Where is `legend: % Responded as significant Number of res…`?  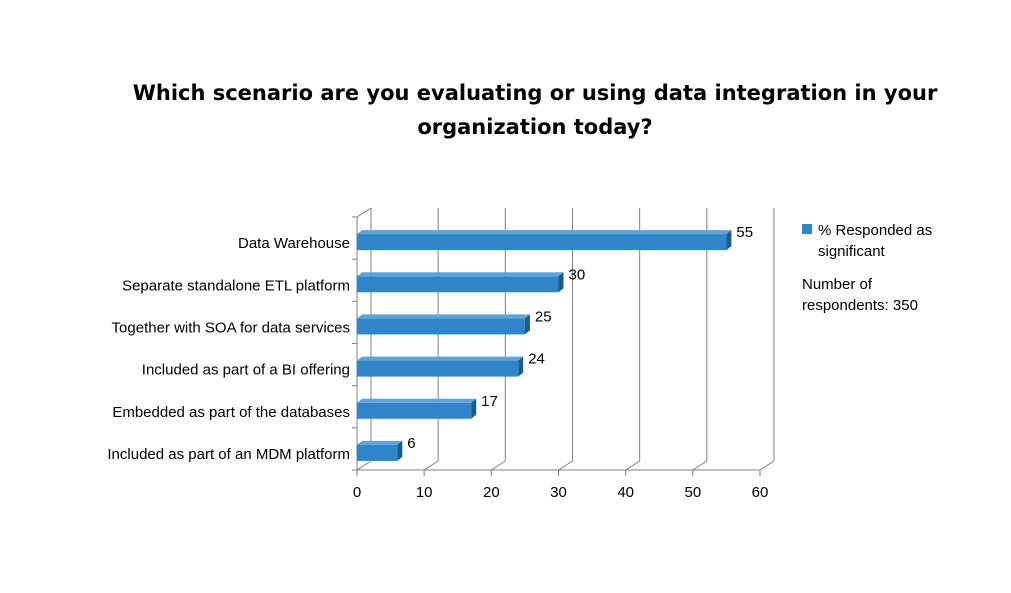
legend: % Responded as significant Number of res… is located at coordinates (902, 268).